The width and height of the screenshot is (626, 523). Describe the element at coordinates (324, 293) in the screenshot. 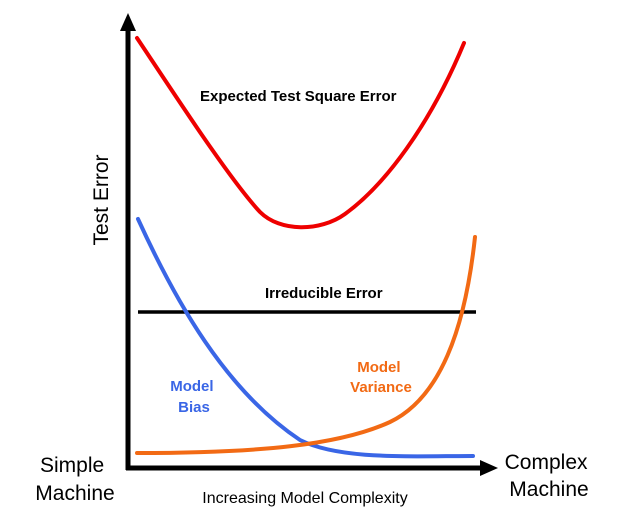

I see `irreducible-error-label: Irreducible Error` at that location.